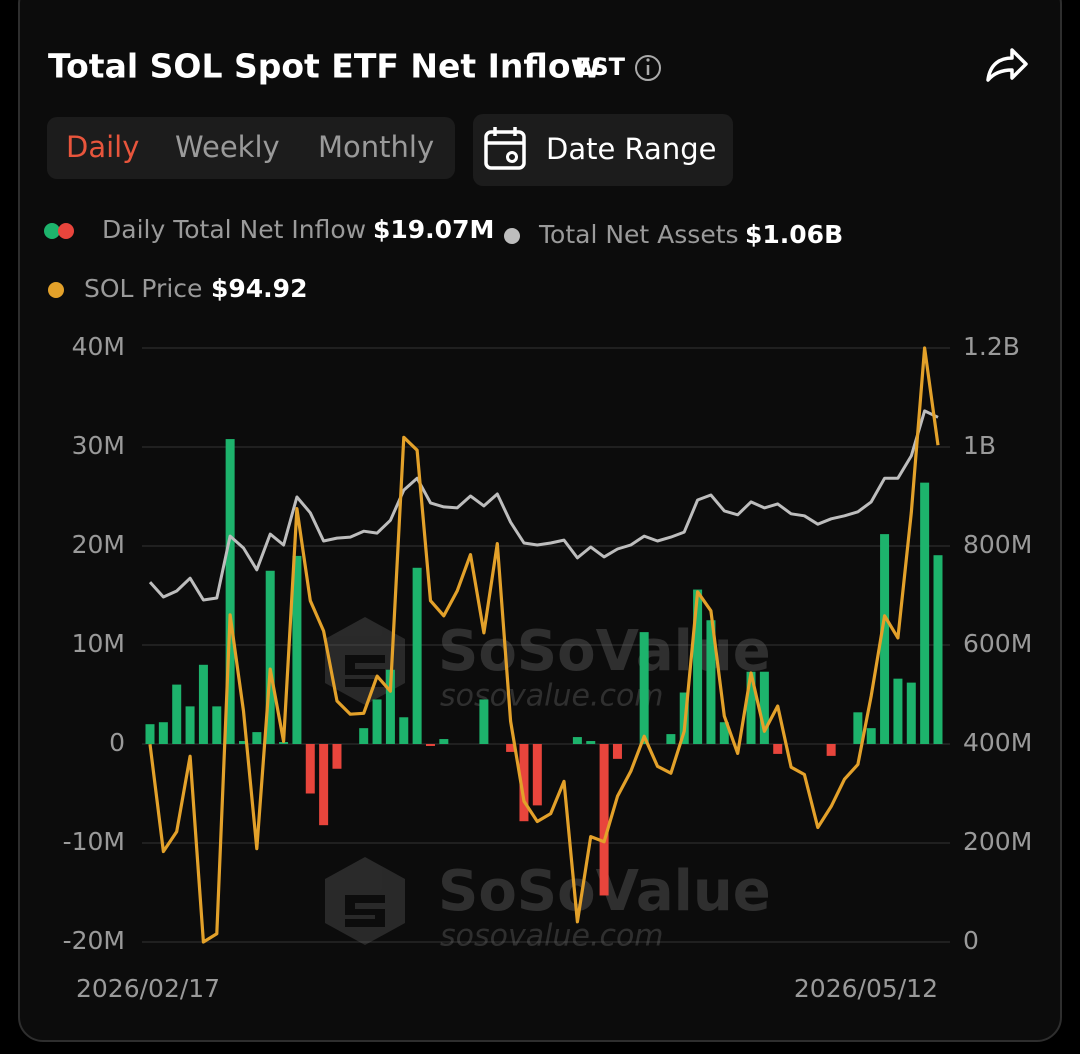  Describe the element at coordinates (98, 346) in the screenshot. I see `y-tick-label: 40M` at that location.